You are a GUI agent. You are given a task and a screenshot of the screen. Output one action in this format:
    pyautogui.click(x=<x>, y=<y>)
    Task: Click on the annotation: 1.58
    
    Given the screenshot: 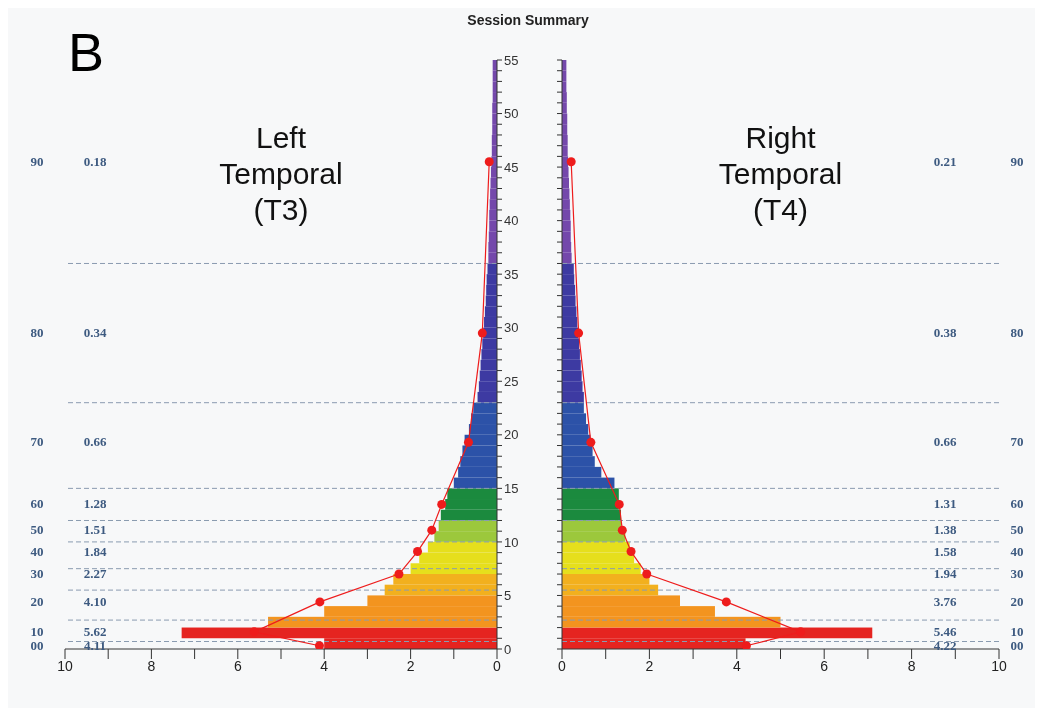 What is the action you would take?
    pyautogui.click(x=945, y=551)
    